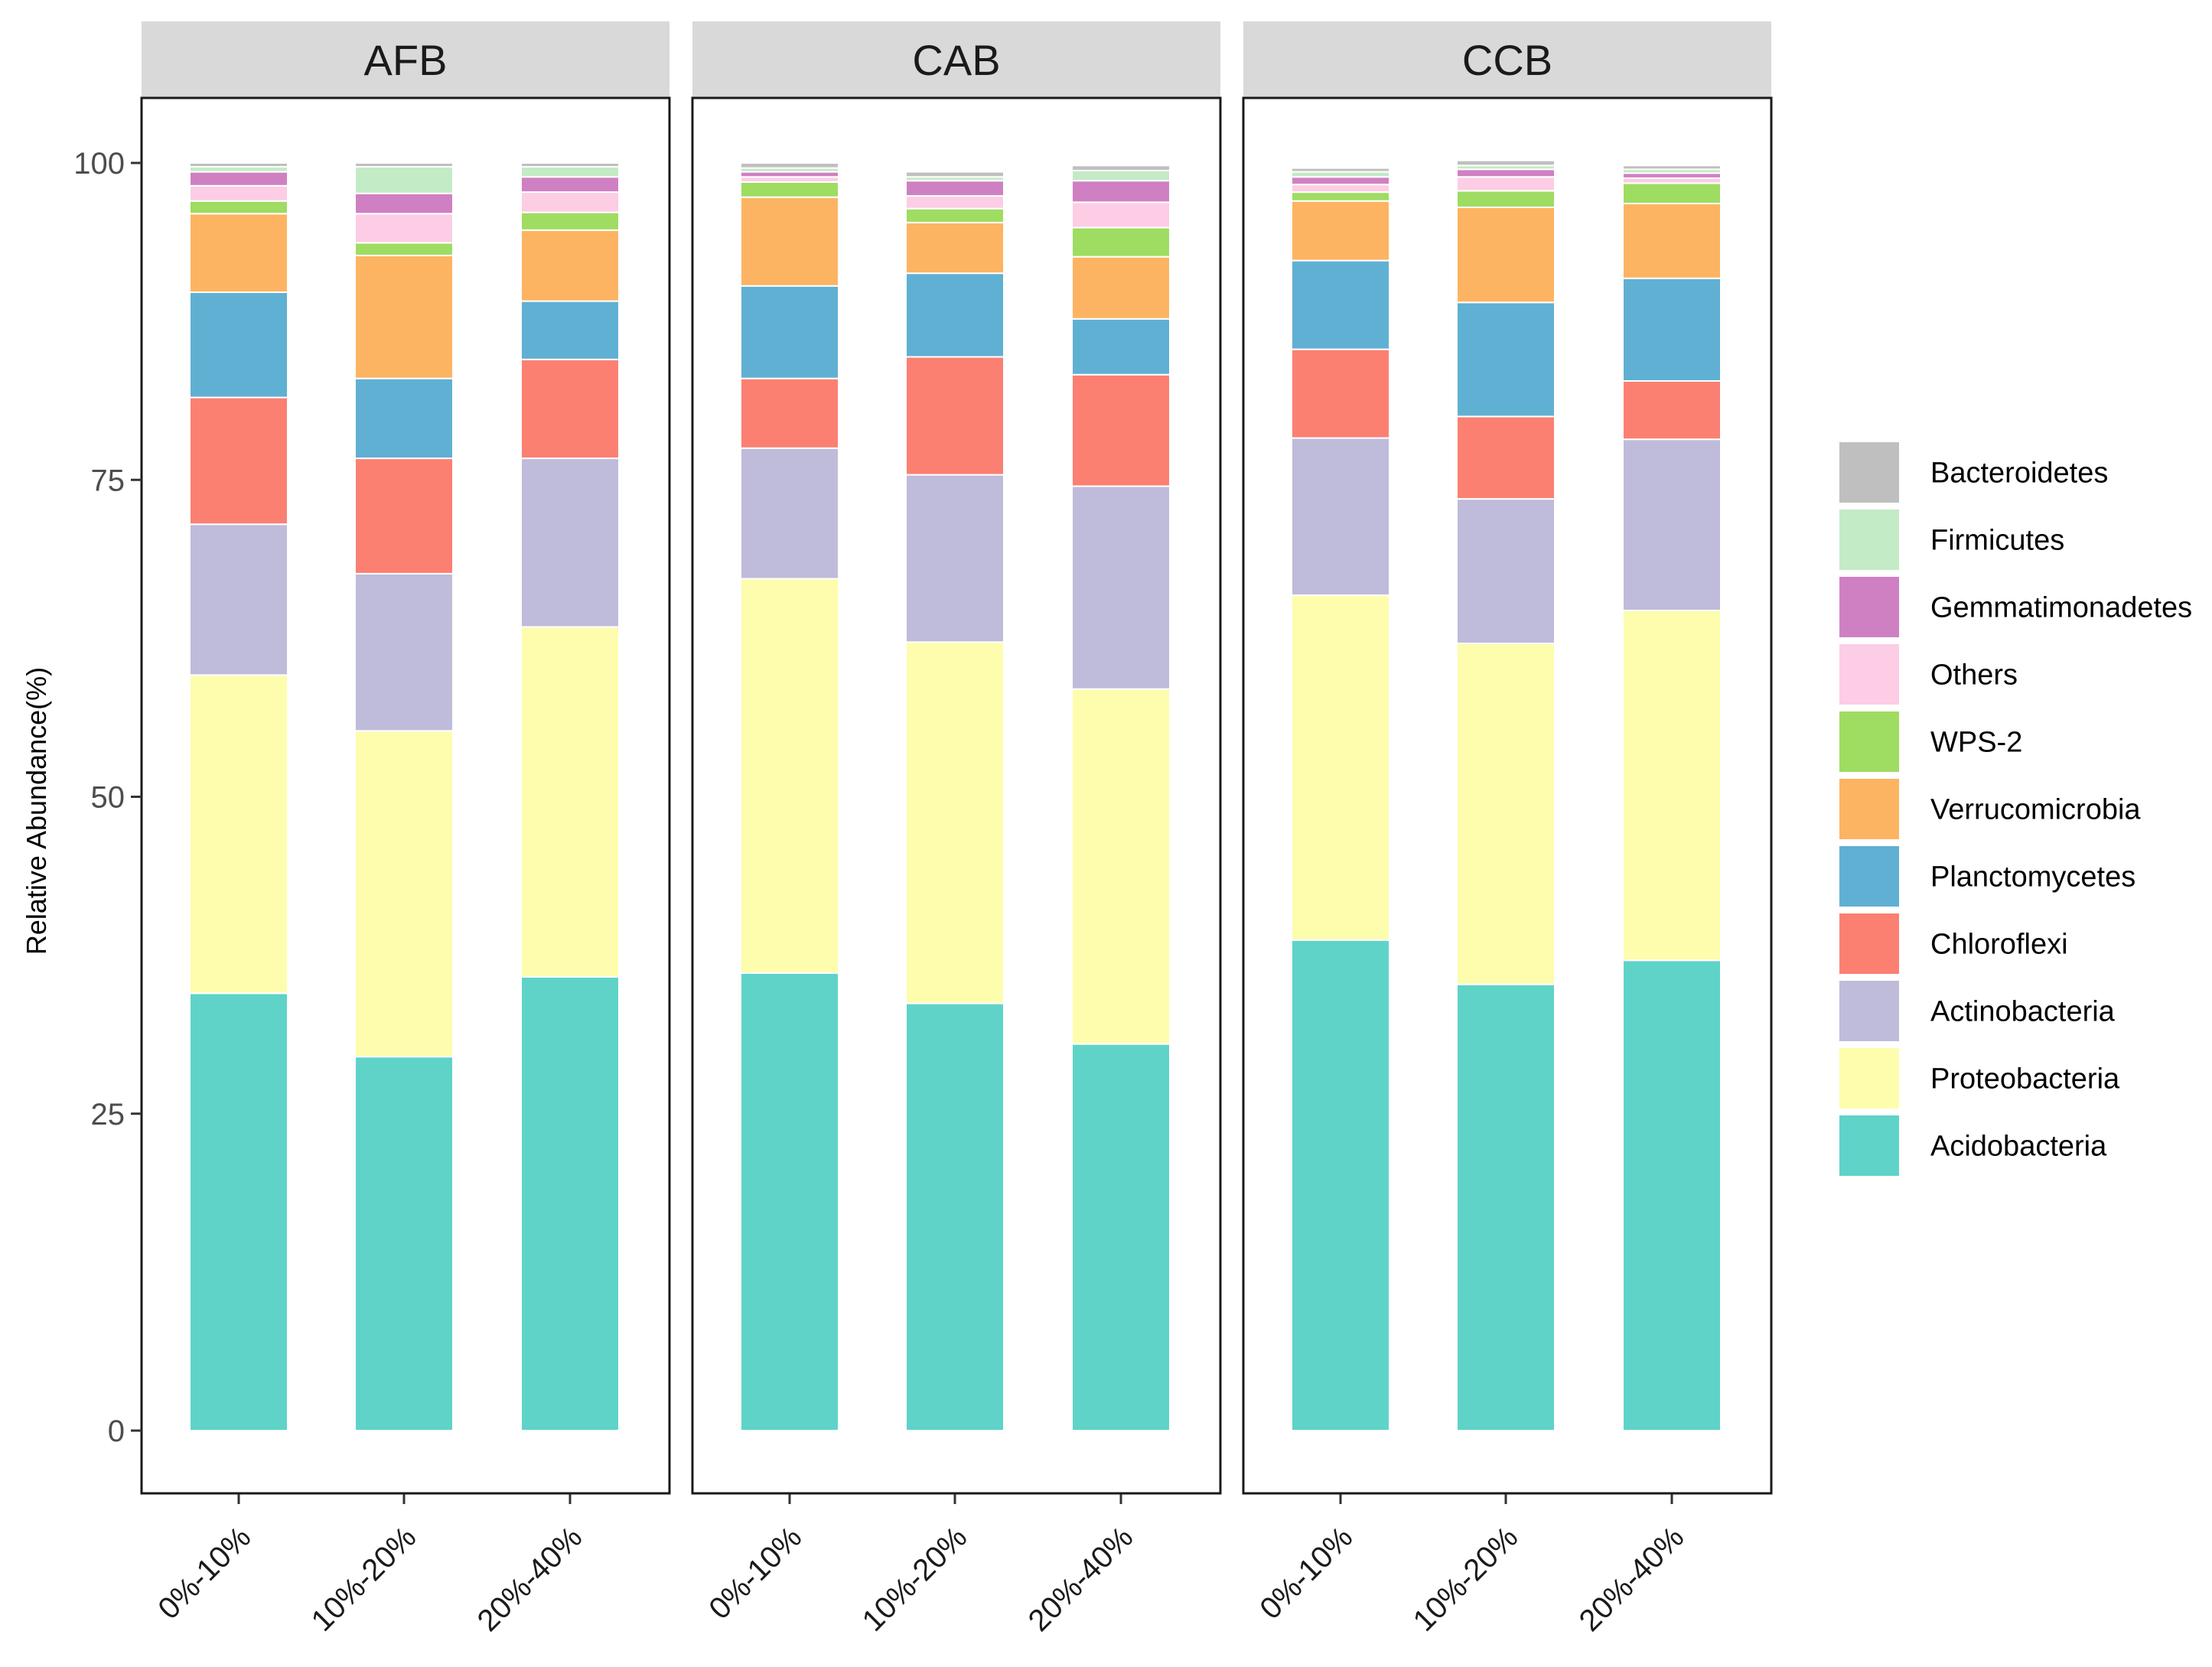 The image size is (2212, 1667). What do you see at coordinates (2023, 1012) in the screenshot?
I see `legend-label: Actinobacteria` at bounding box center [2023, 1012].